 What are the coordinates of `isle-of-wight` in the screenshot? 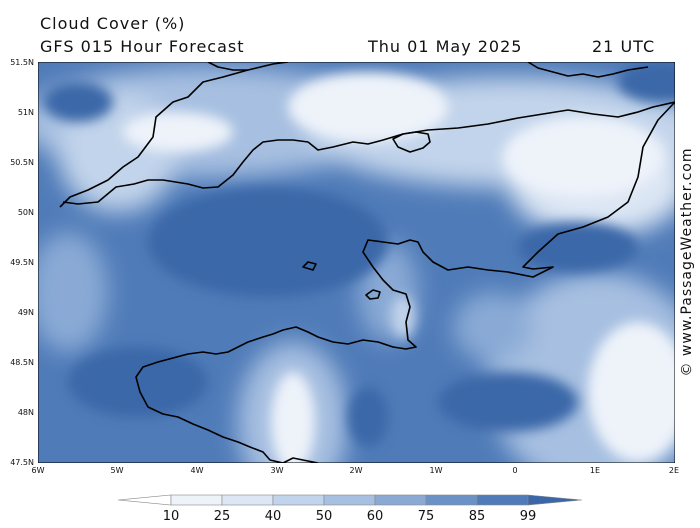 It's located at (411, 142).